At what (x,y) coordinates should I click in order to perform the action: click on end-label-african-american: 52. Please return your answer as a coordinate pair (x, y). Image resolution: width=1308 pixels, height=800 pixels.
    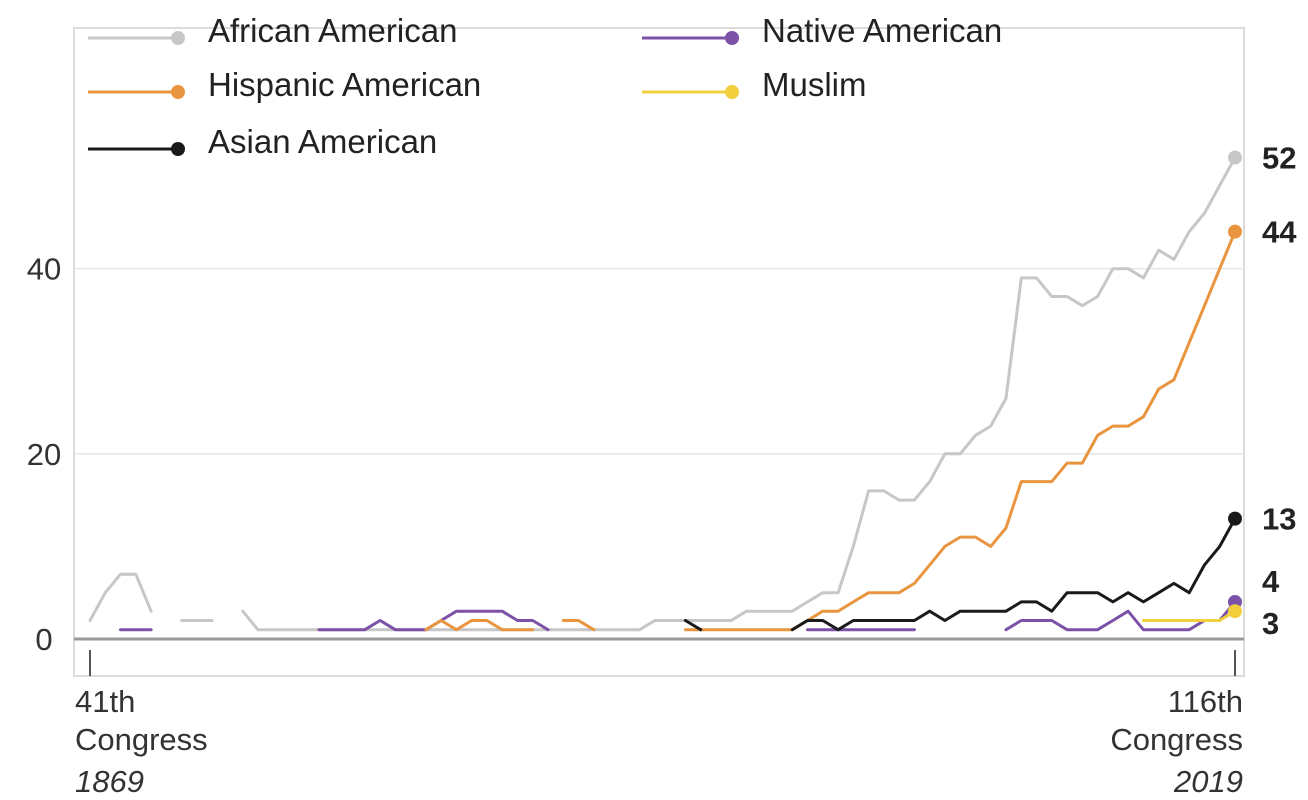
    Looking at the image, I should click on (1279, 158).